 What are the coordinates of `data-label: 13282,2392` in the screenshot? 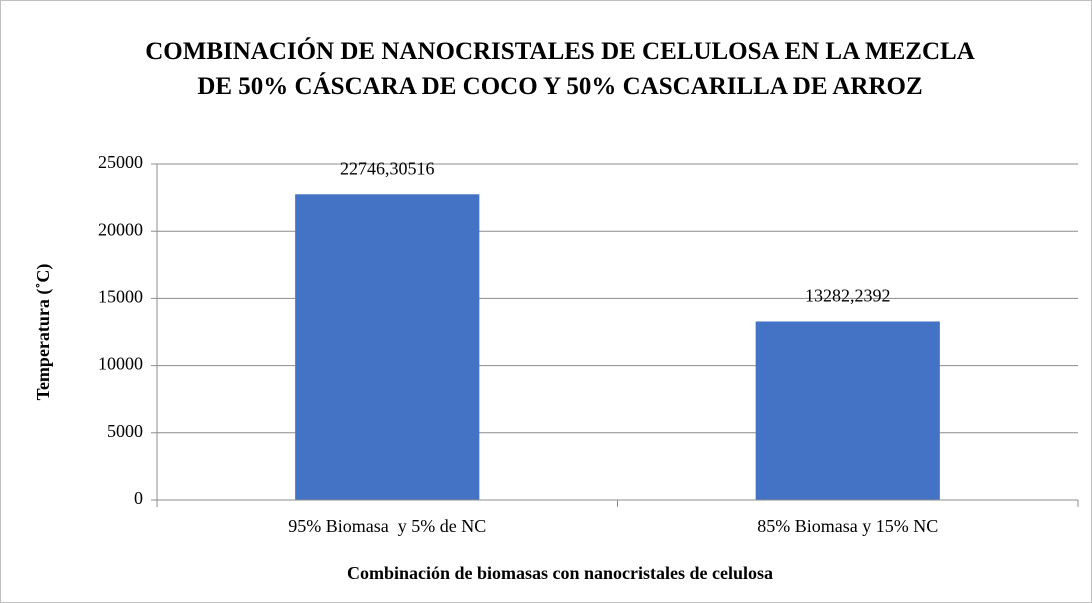 It's located at (848, 296).